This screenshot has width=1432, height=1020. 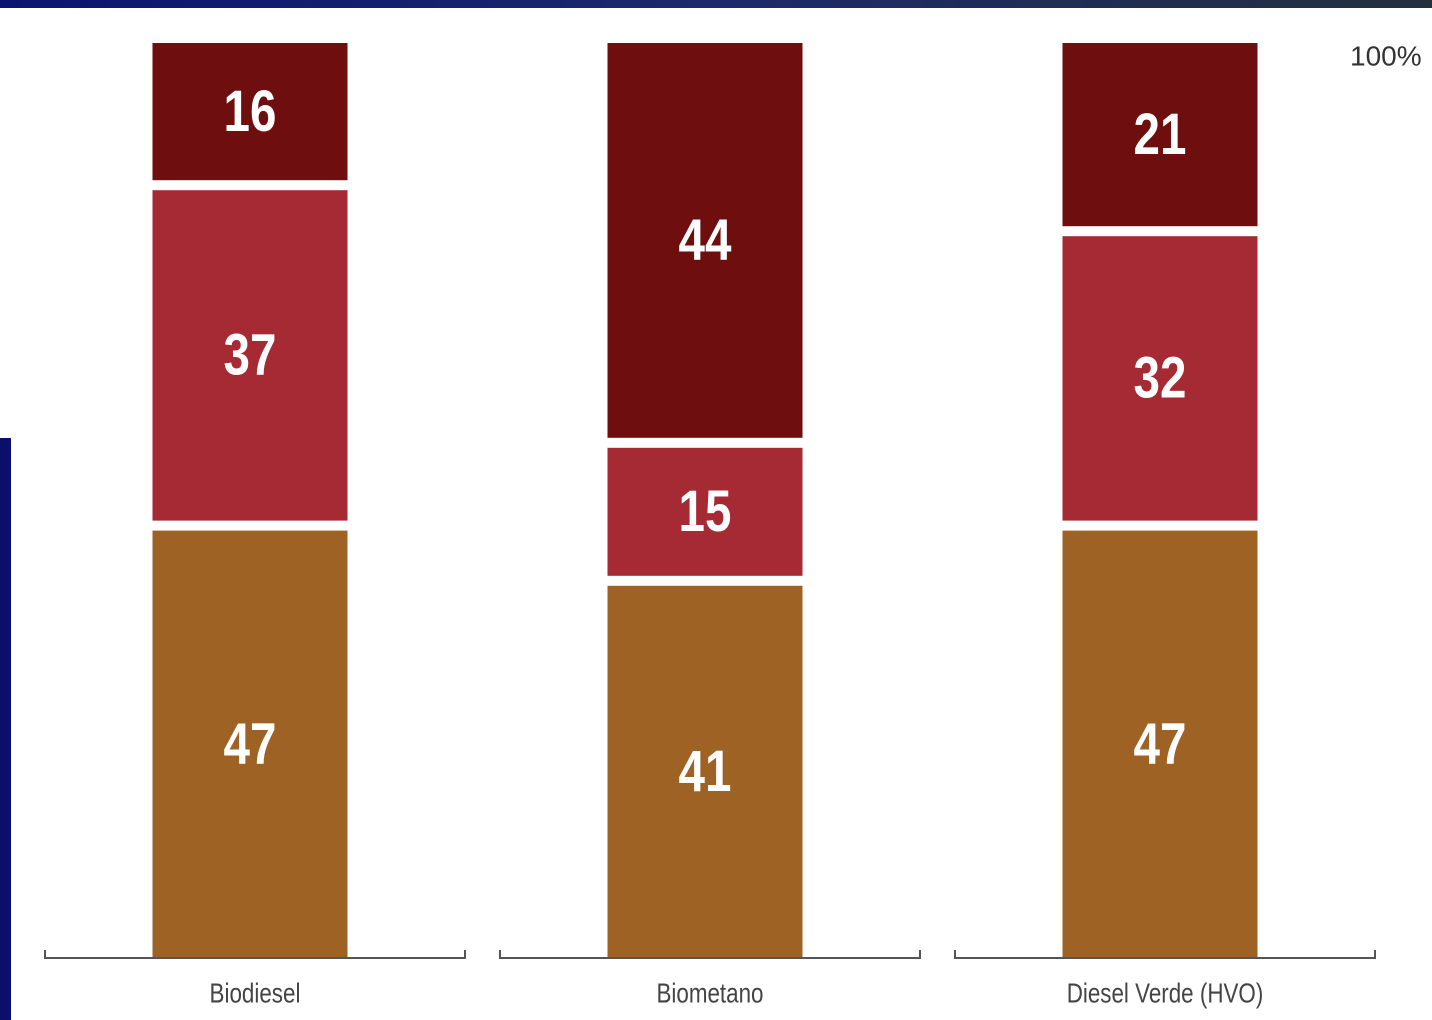 I want to click on data-label: 44, so click(x=705, y=240).